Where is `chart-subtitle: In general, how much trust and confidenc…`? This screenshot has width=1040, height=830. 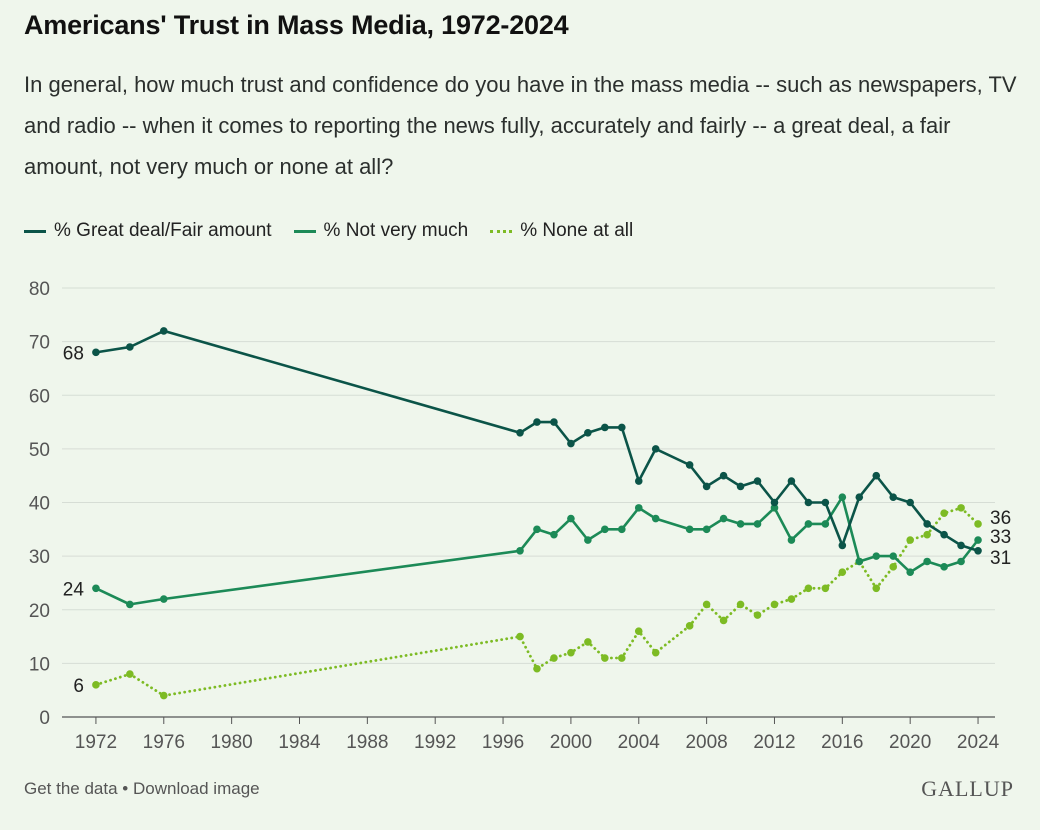
chart-subtitle: In general, how much trust and confidenc… is located at coordinates (520, 125).